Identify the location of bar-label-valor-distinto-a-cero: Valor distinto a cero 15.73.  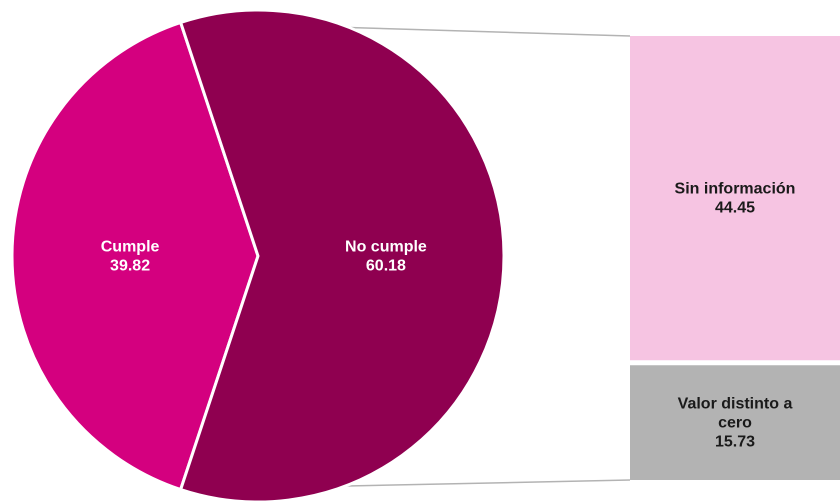
(735, 423).